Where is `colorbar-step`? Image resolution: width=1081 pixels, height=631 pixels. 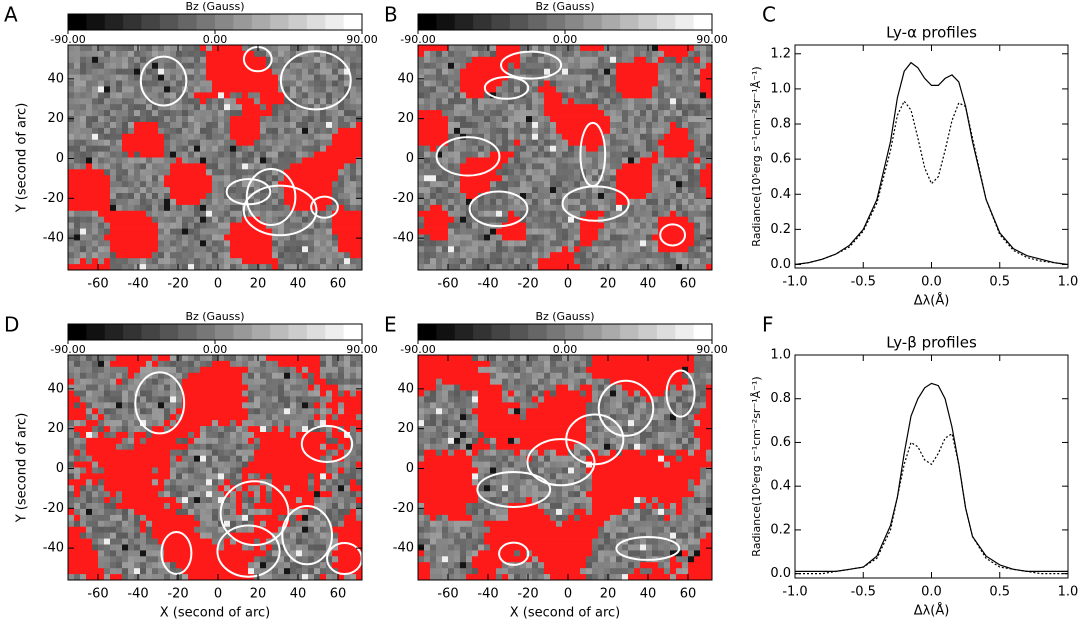 colorbar-step is located at coordinates (242, 22).